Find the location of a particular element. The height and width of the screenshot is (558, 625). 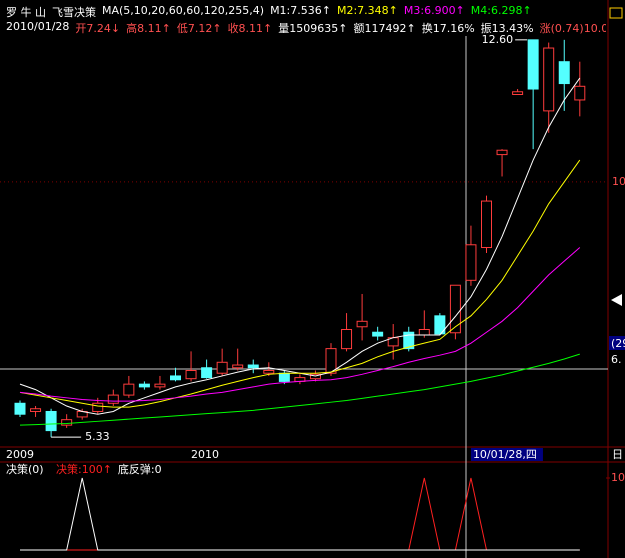

header-item: 高8.11↑ is located at coordinates (148, 28).